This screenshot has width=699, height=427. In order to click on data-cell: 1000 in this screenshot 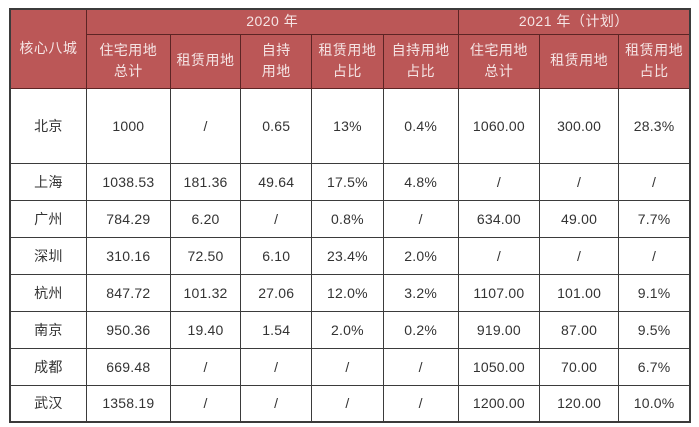, I will do `click(128, 125)`.